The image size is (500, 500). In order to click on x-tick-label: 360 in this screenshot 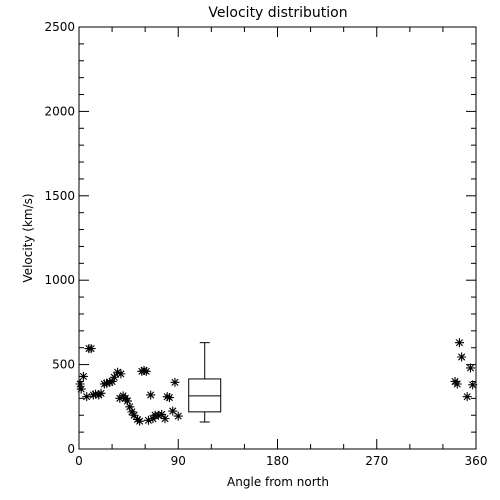, I will do `click(476, 461)`.